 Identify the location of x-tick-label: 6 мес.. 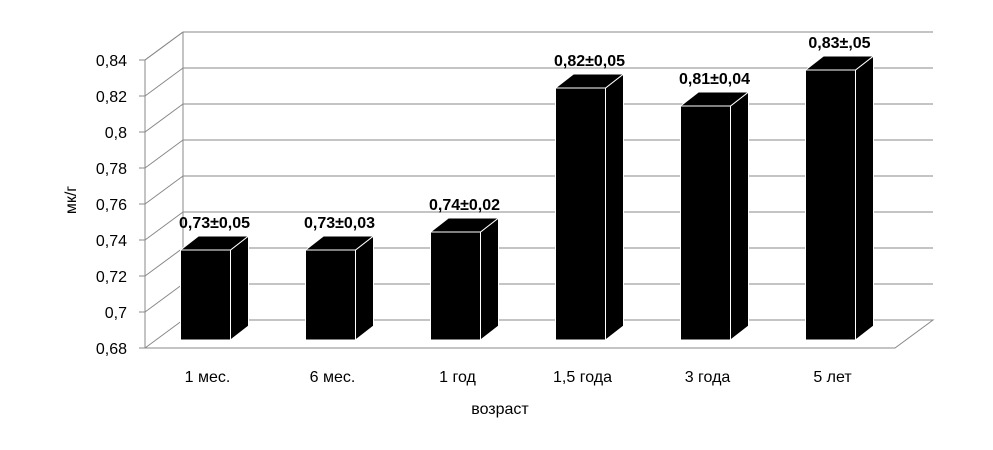
(333, 377).